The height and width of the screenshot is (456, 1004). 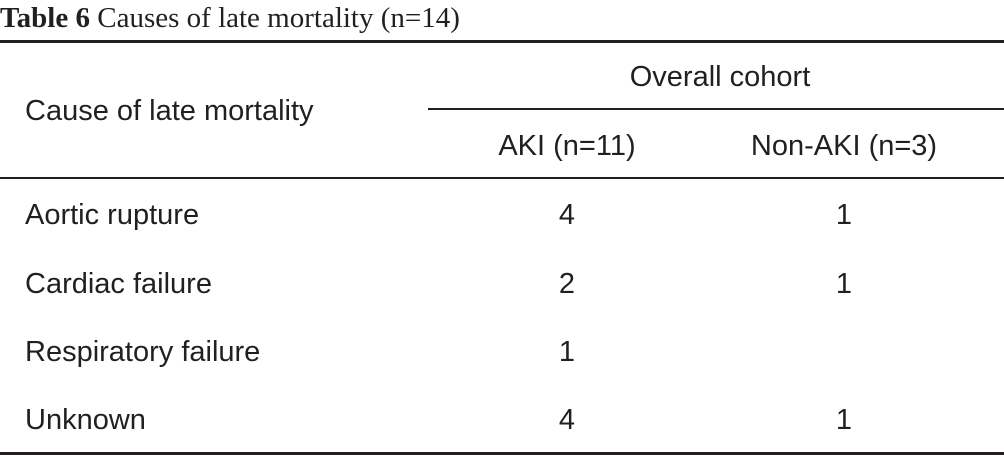 What do you see at coordinates (502, 453) in the screenshot?
I see `bottom-rule` at bounding box center [502, 453].